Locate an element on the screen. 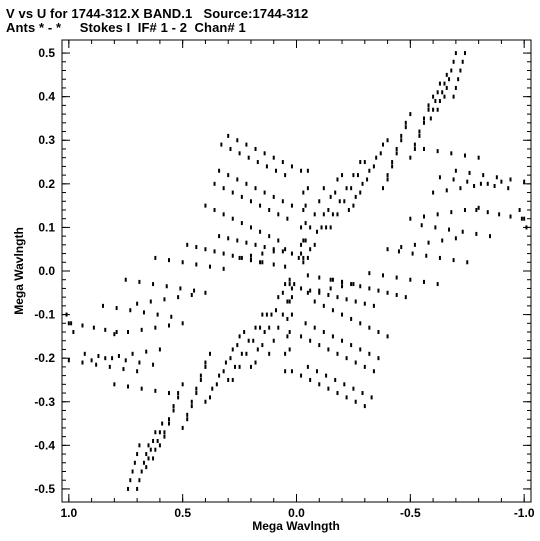 This screenshot has height=541, width=540. chart-subtitle: Ants * - * Stokes I IF# 1 - 2 Chan# 1 is located at coordinates (126, 27).